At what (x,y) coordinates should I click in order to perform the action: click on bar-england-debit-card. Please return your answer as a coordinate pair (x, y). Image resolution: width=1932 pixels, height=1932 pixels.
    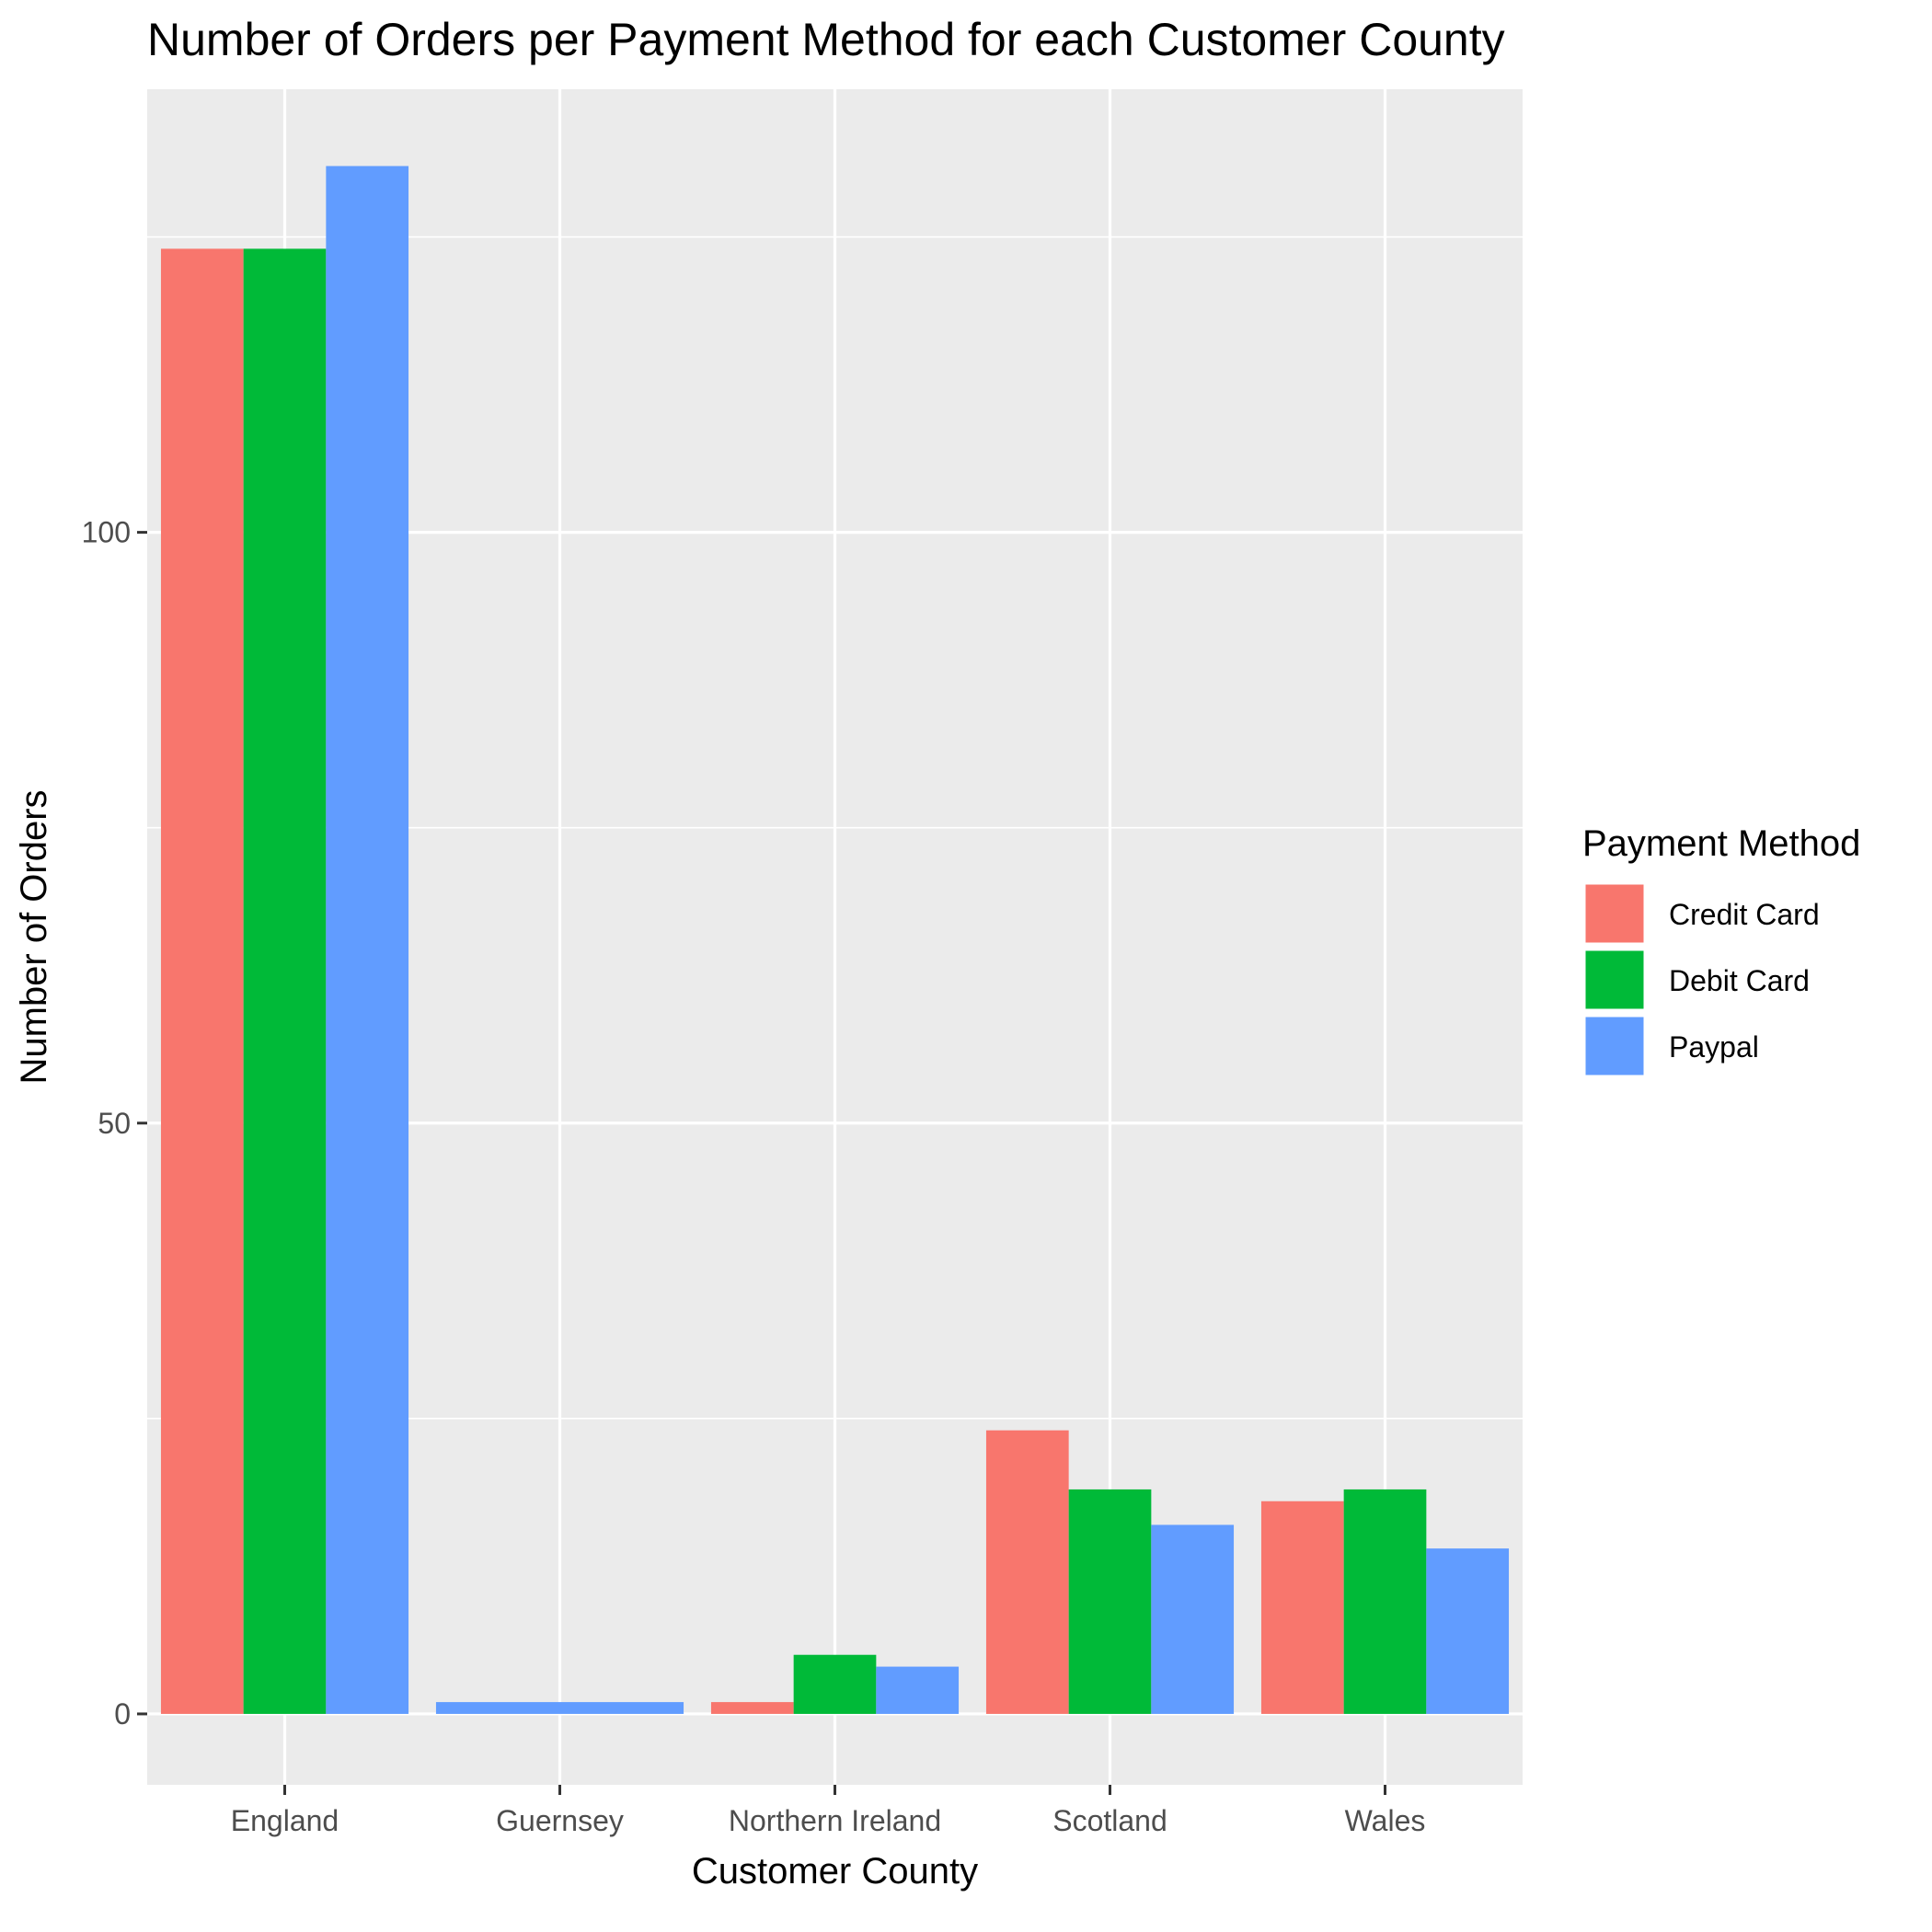
    Looking at the image, I should click on (285, 981).